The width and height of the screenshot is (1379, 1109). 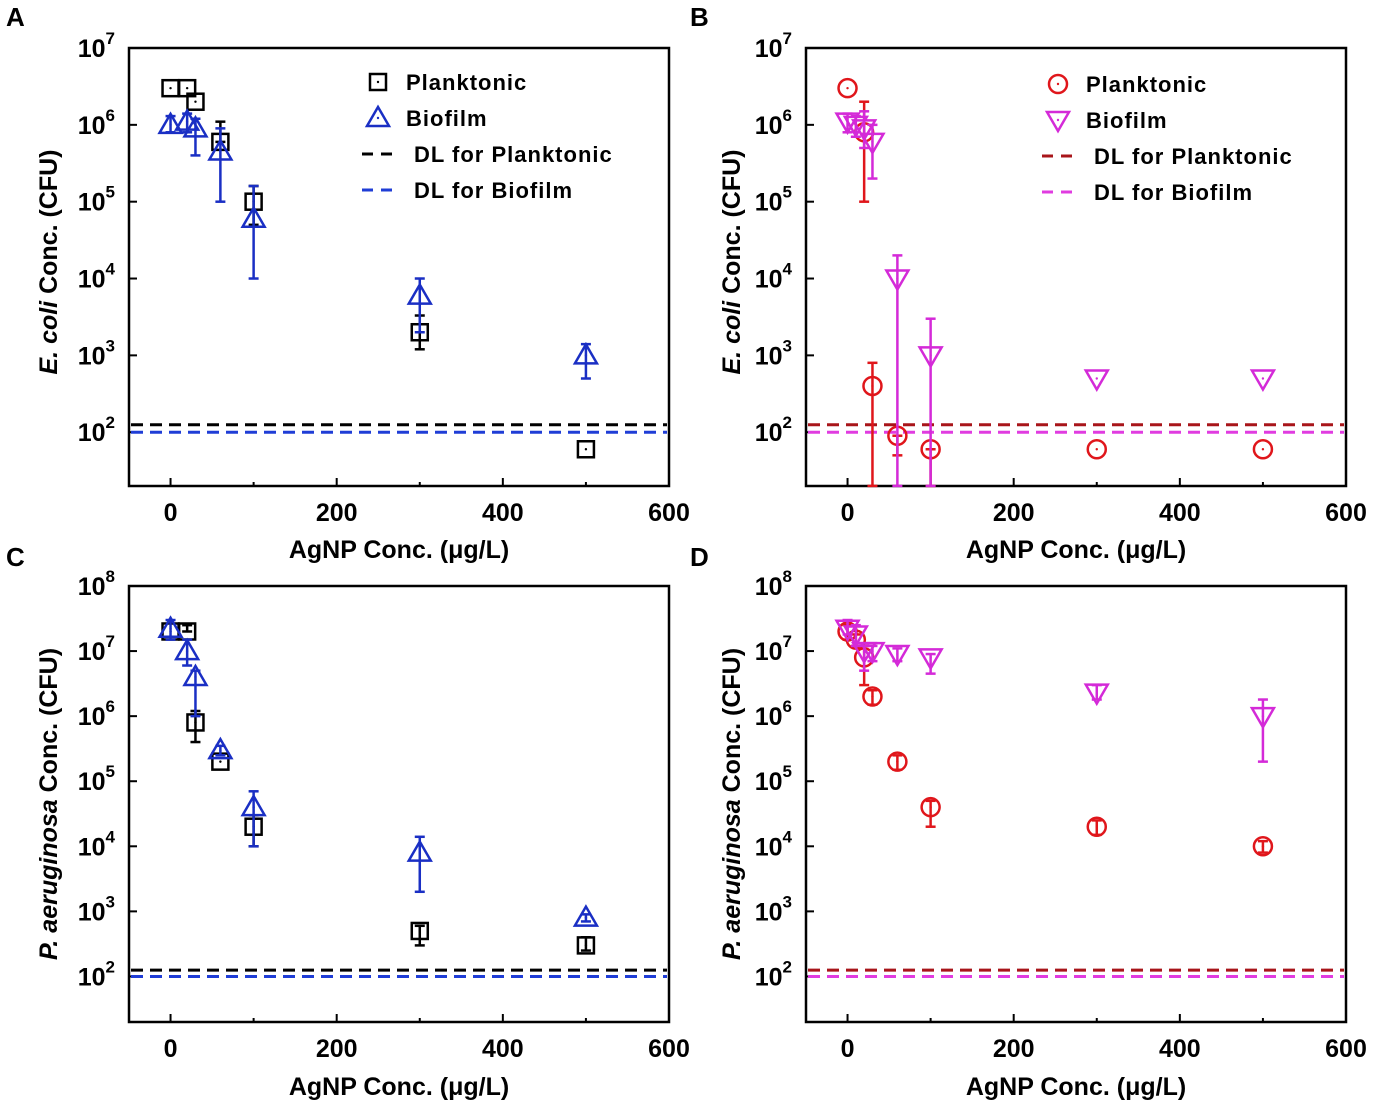 What do you see at coordinates (110, 192) in the screenshot?
I see `y-tick-exponent: 5` at bounding box center [110, 192].